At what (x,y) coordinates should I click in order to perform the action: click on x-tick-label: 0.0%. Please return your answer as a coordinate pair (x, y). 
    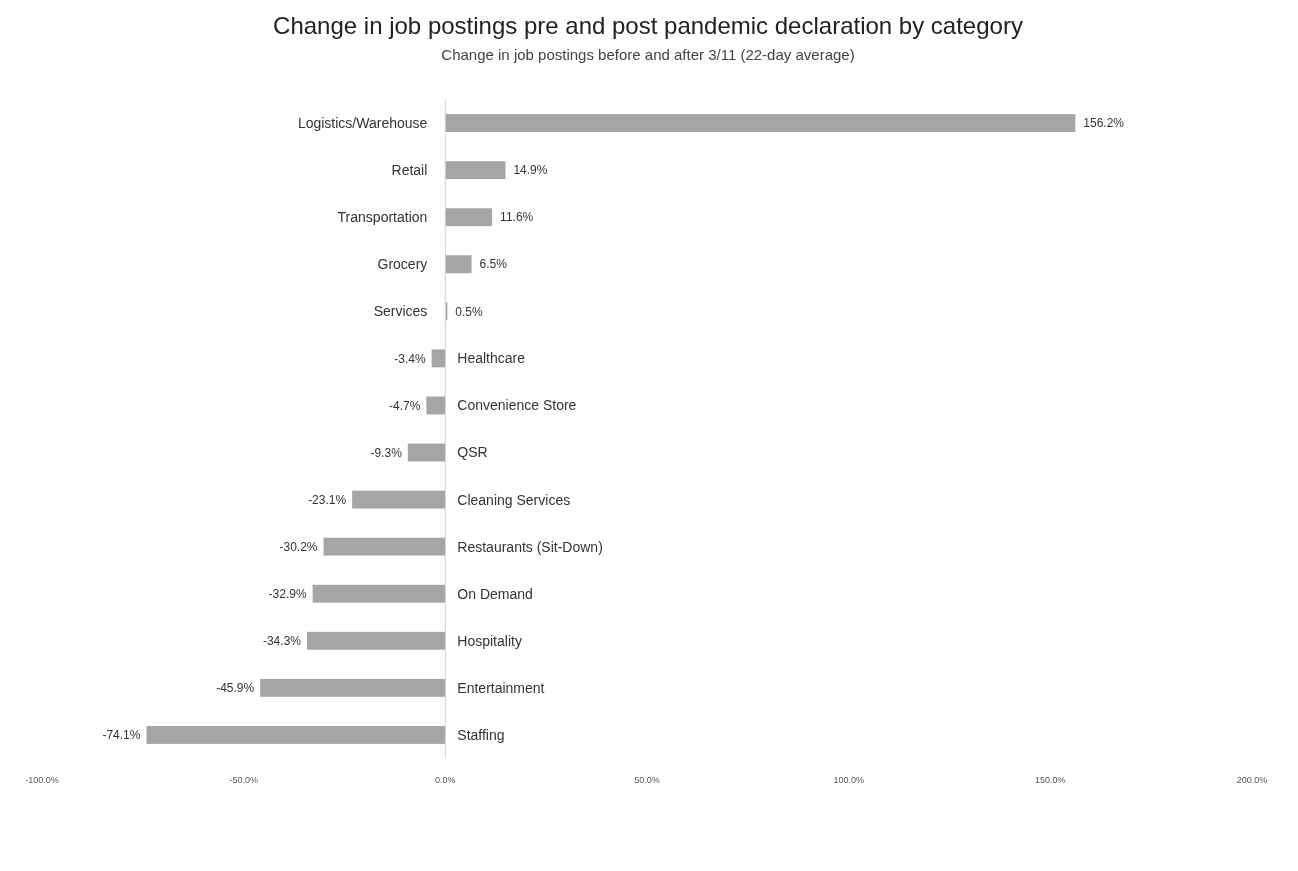
    Looking at the image, I should click on (445, 780).